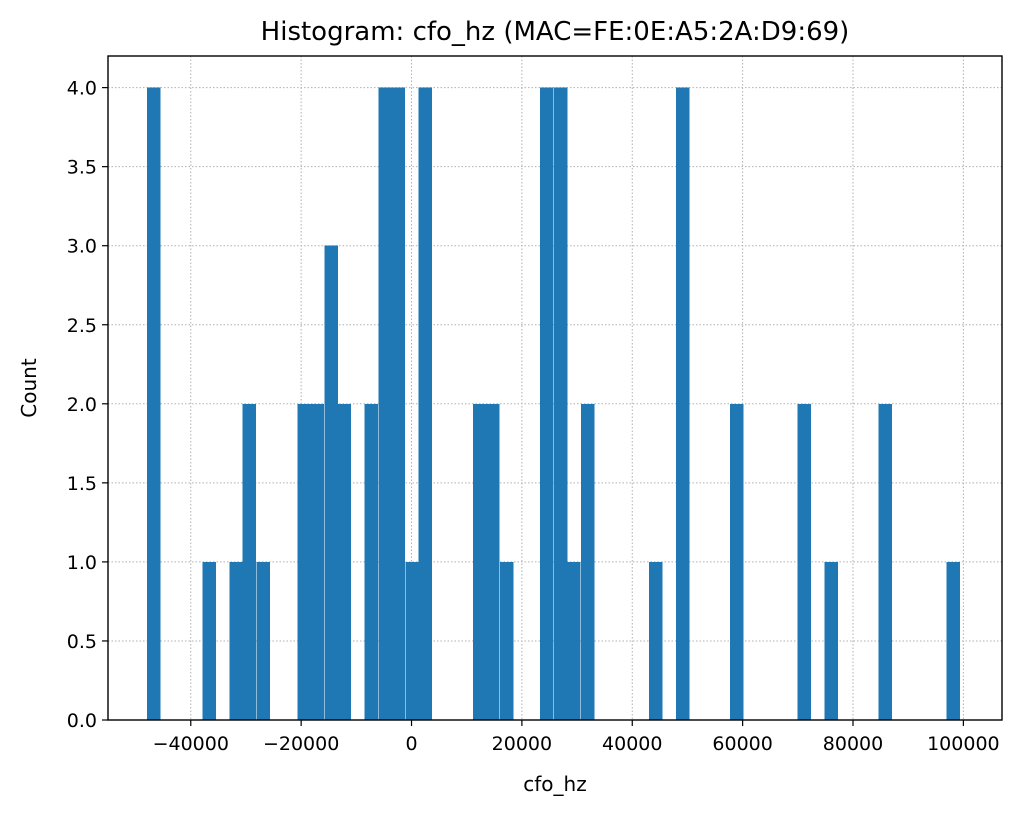 The height and width of the screenshot is (815, 1029). I want to click on y-tick-label: 3.0, so click(82, 247).